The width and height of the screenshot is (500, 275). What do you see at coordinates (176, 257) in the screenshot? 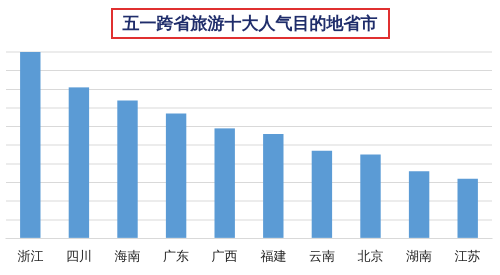
I see `x-tick-label: 广东` at bounding box center [176, 257].